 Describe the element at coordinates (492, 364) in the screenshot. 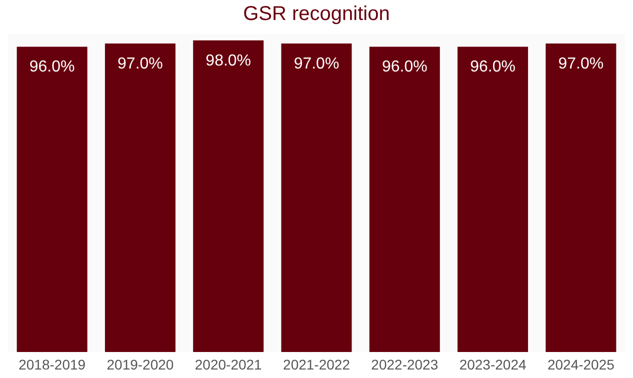

I see `x-tick-label: 2023-2024` at that location.